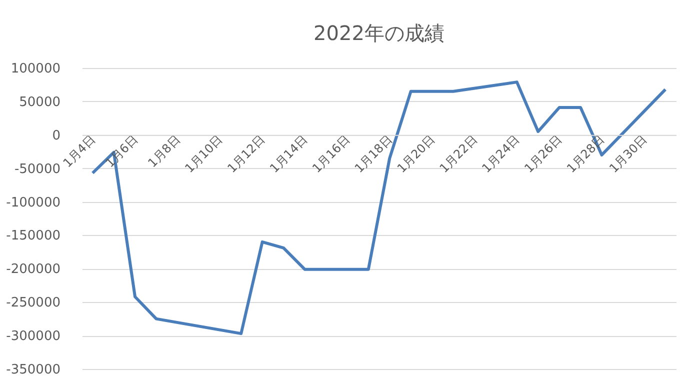  Describe the element at coordinates (56, 136) in the screenshot. I see `y-tick-label: 0` at that location.